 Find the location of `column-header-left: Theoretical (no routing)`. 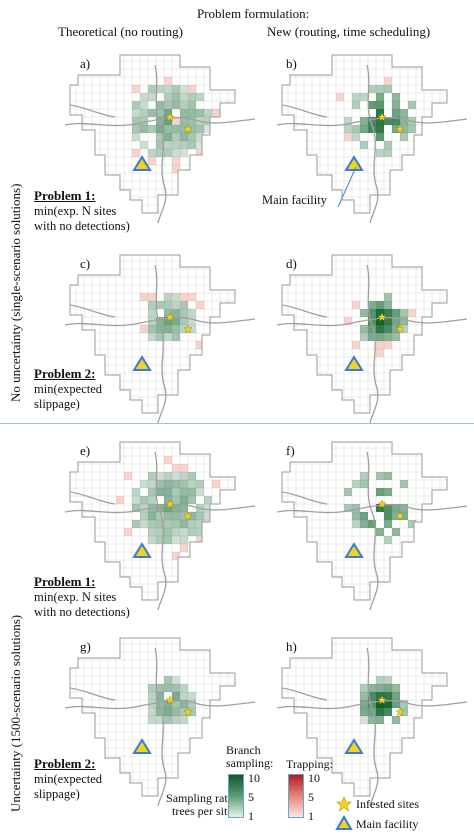

column-header-left: Theoretical (no routing) is located at coordinates (120, 31).